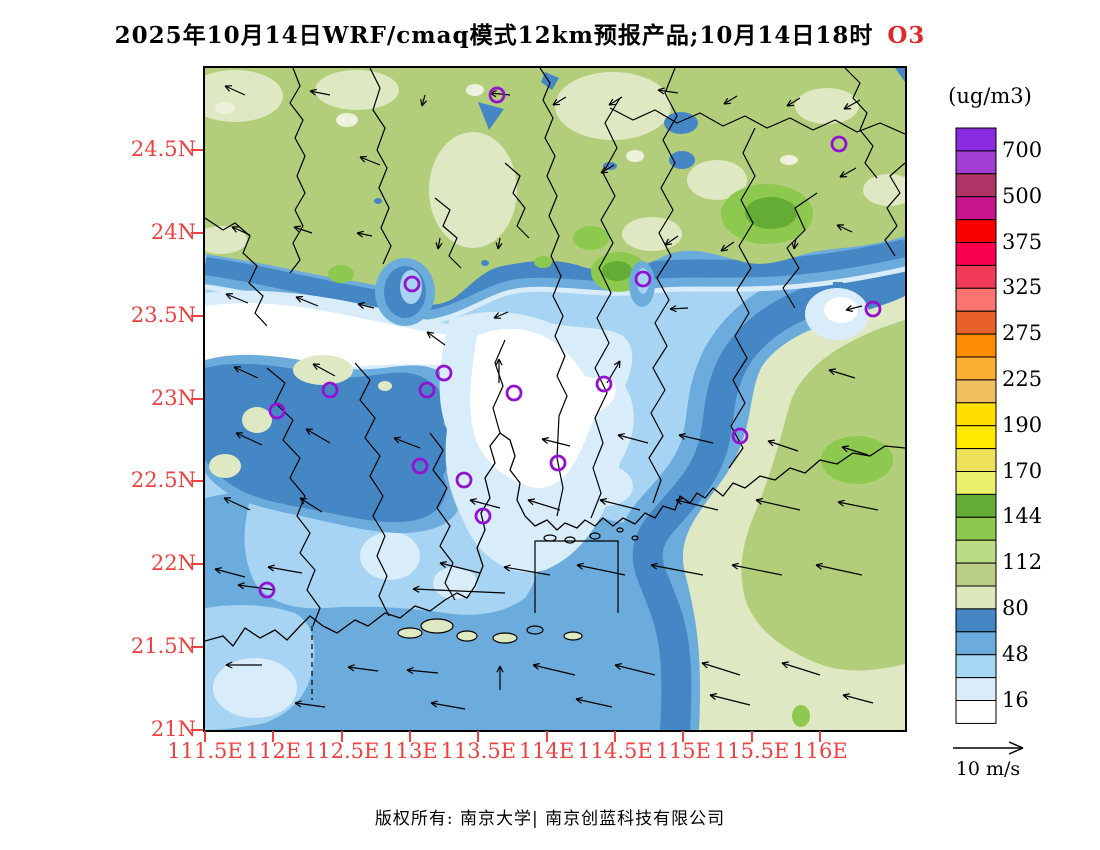 The image size is (1100, 850). Describe the element at coordinates (478, 751) in the screenshot. I see `lon-label-113.5E: 113.5E` at that location.